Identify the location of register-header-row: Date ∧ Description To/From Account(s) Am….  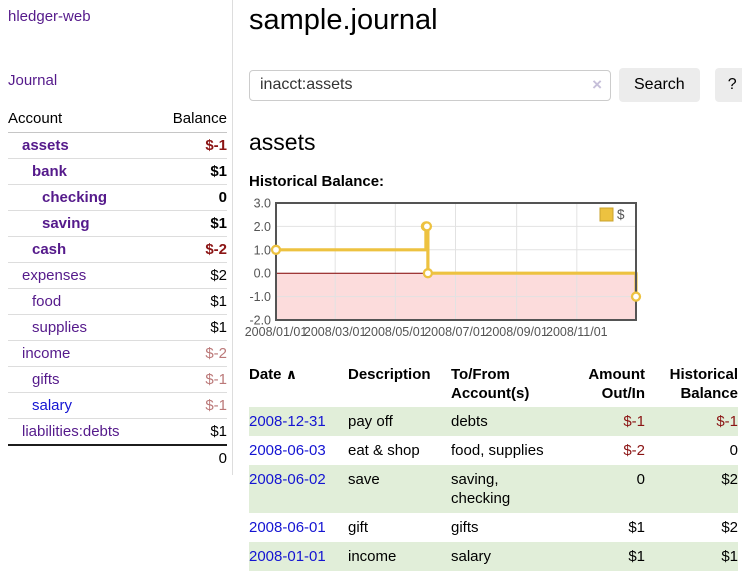
(493, 384).